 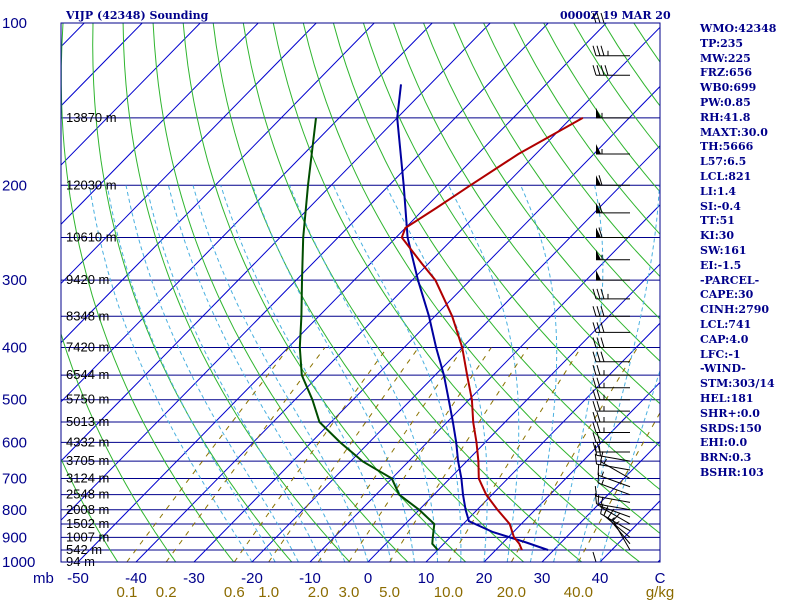 What do you see at coordinates (87, 279) in the screenshot?
I see `height-label: 9420 m` at bounding box center [87, 279].